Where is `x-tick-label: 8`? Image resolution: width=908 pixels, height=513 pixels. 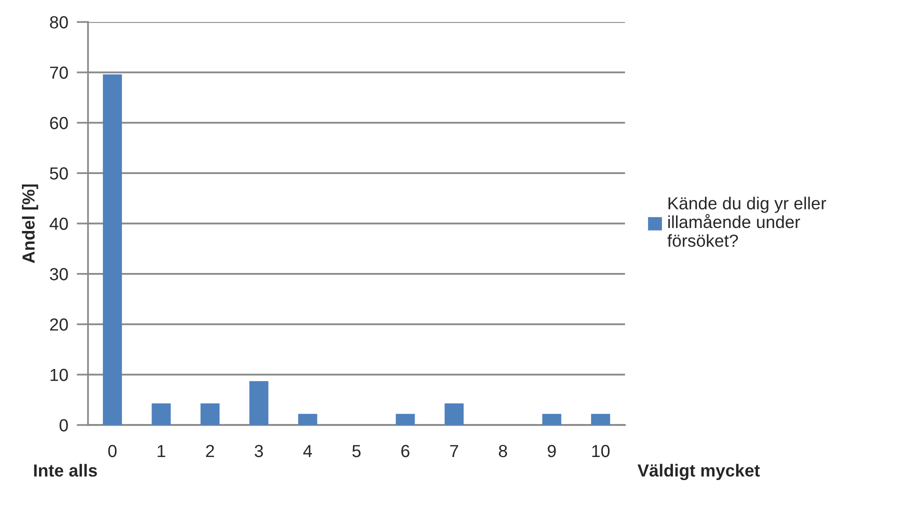
x-tick-label: 8 is located at coordinates (503, 451).